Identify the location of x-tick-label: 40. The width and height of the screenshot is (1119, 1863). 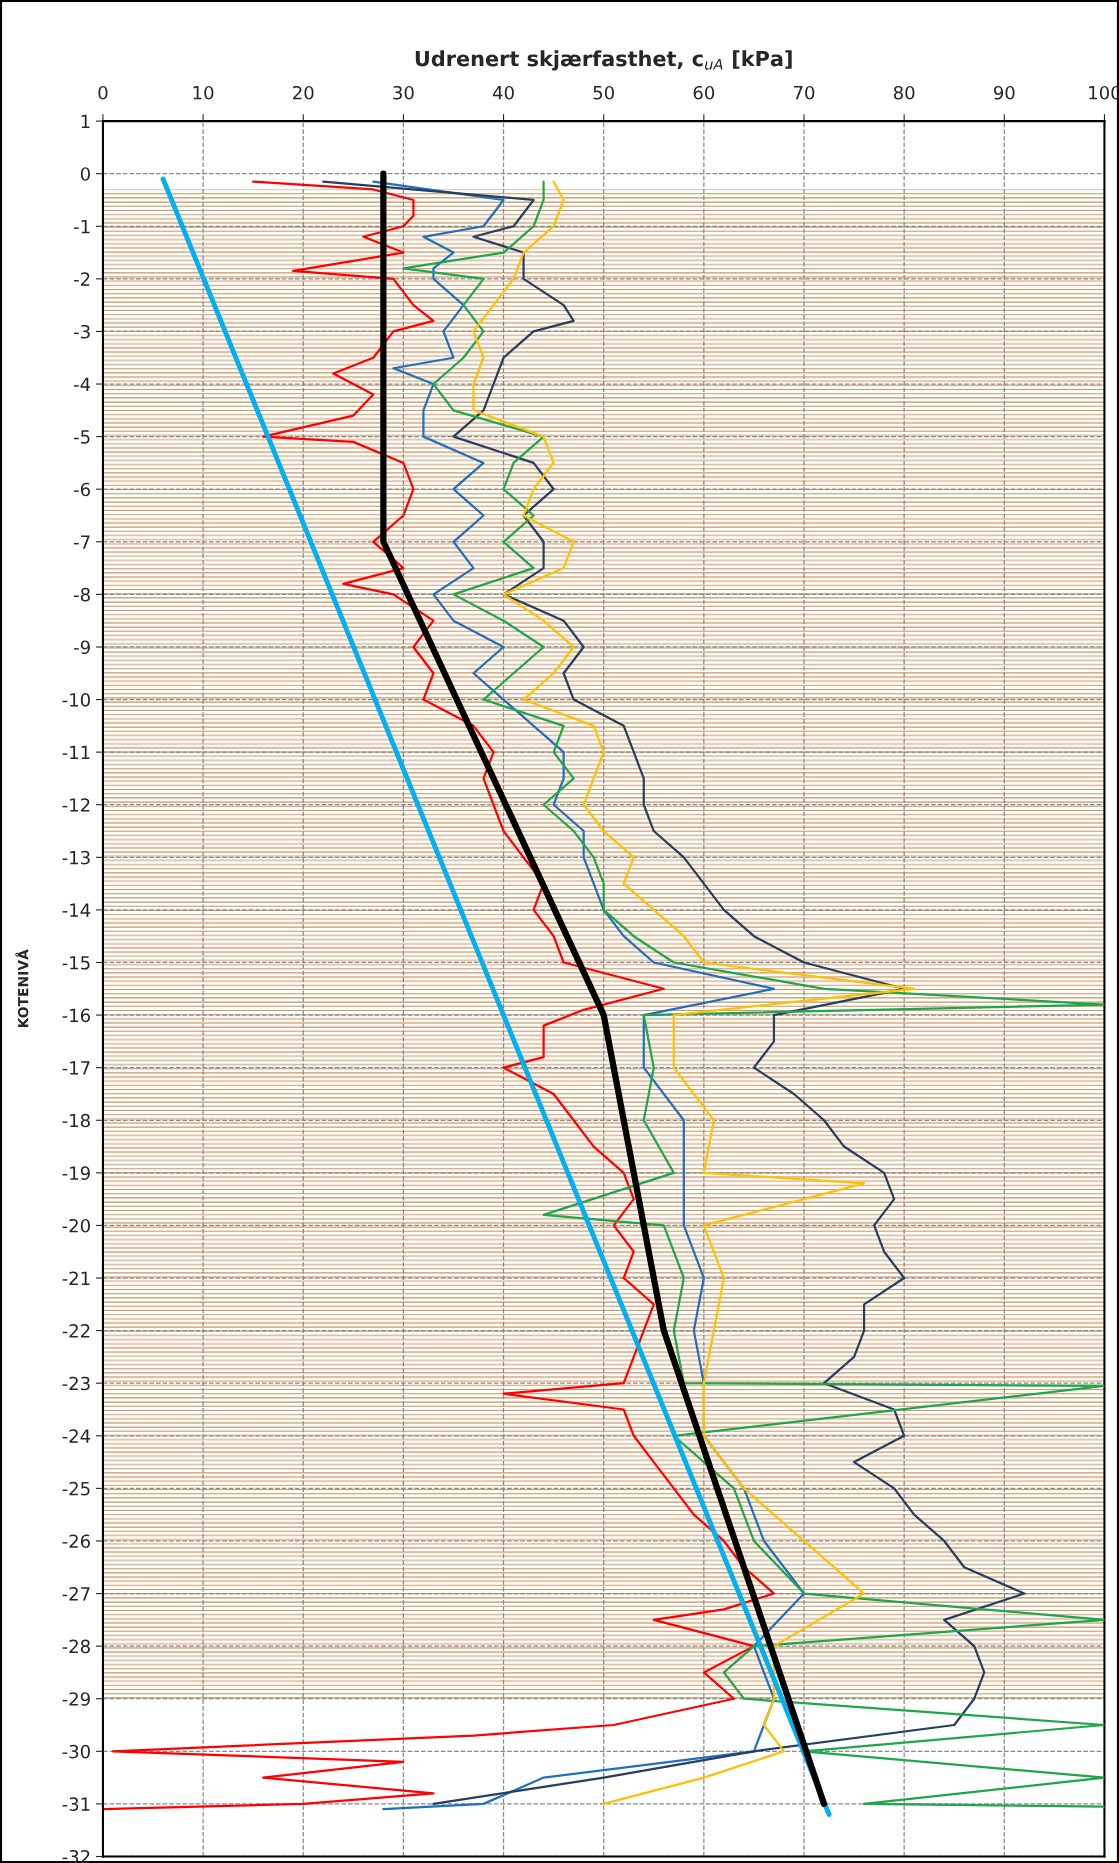
(503, 92).